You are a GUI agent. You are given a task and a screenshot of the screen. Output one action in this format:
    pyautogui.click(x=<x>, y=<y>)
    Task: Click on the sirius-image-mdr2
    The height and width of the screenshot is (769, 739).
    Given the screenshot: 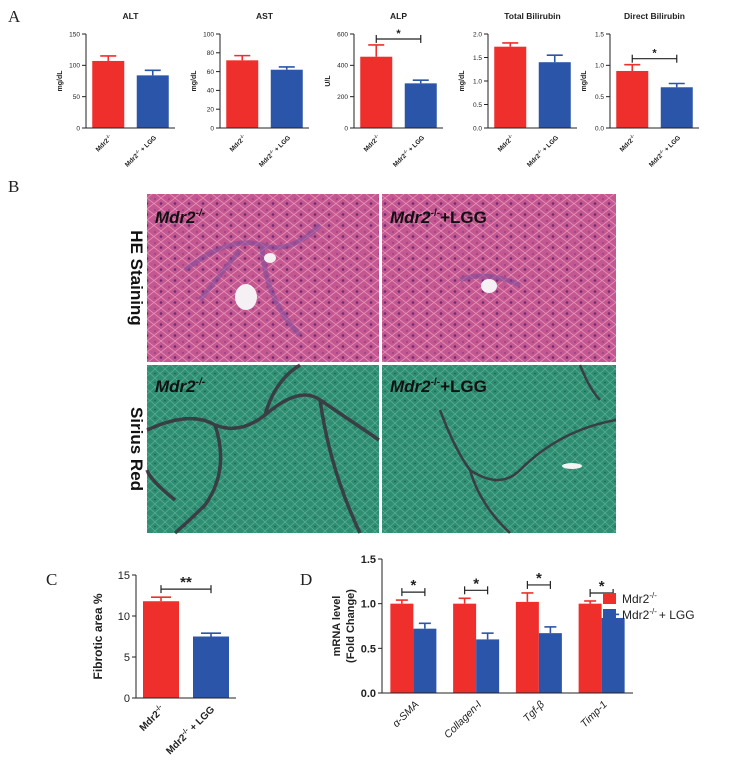 What is the action you would take?
    pyautogui.click(x=263, y=449)
    